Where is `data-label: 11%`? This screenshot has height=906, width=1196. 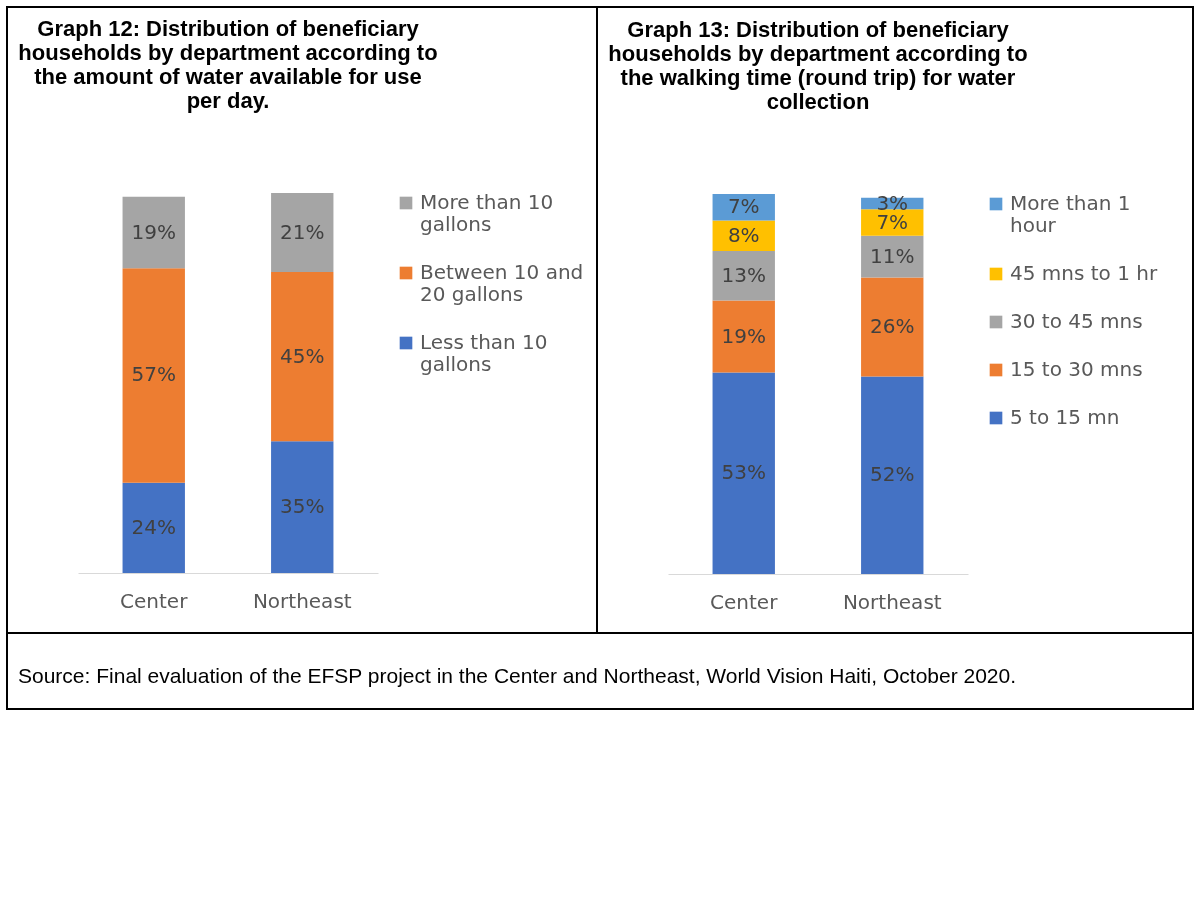 data-label: 11% is located at coordinates (892, 255).